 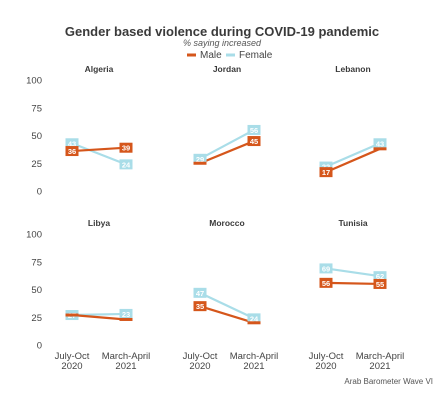 What do you see at coordinates (34, 214) in the screenshot?
I see `y-axes: 0 25 50 75 100 0 25 50 75 100` at bounding box center [34, 214].